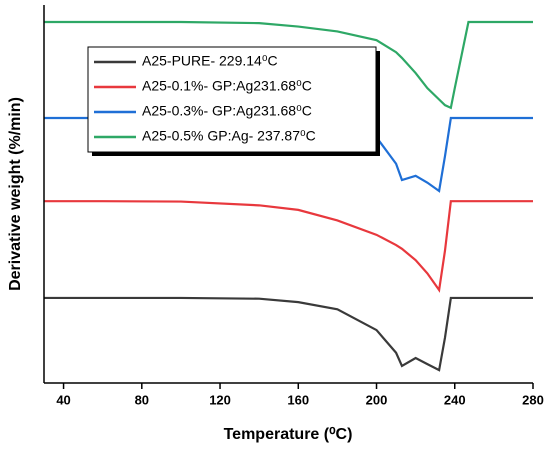 The height and width of the screenshot is (458, 550). What do you see at coordinates (227, 111) in the screenshot?
I see `legend-label: A25-0.3%- GP:Ag231.68⁰C` at bounding box center [227, 111].